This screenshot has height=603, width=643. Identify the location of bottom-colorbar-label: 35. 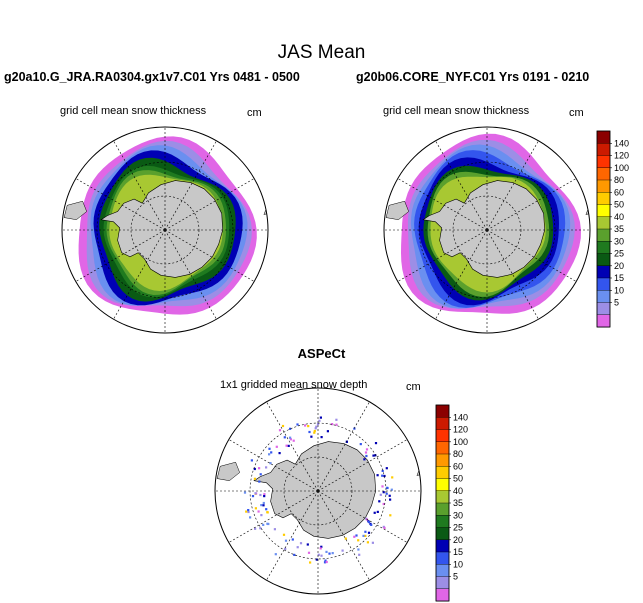
(458, 503).